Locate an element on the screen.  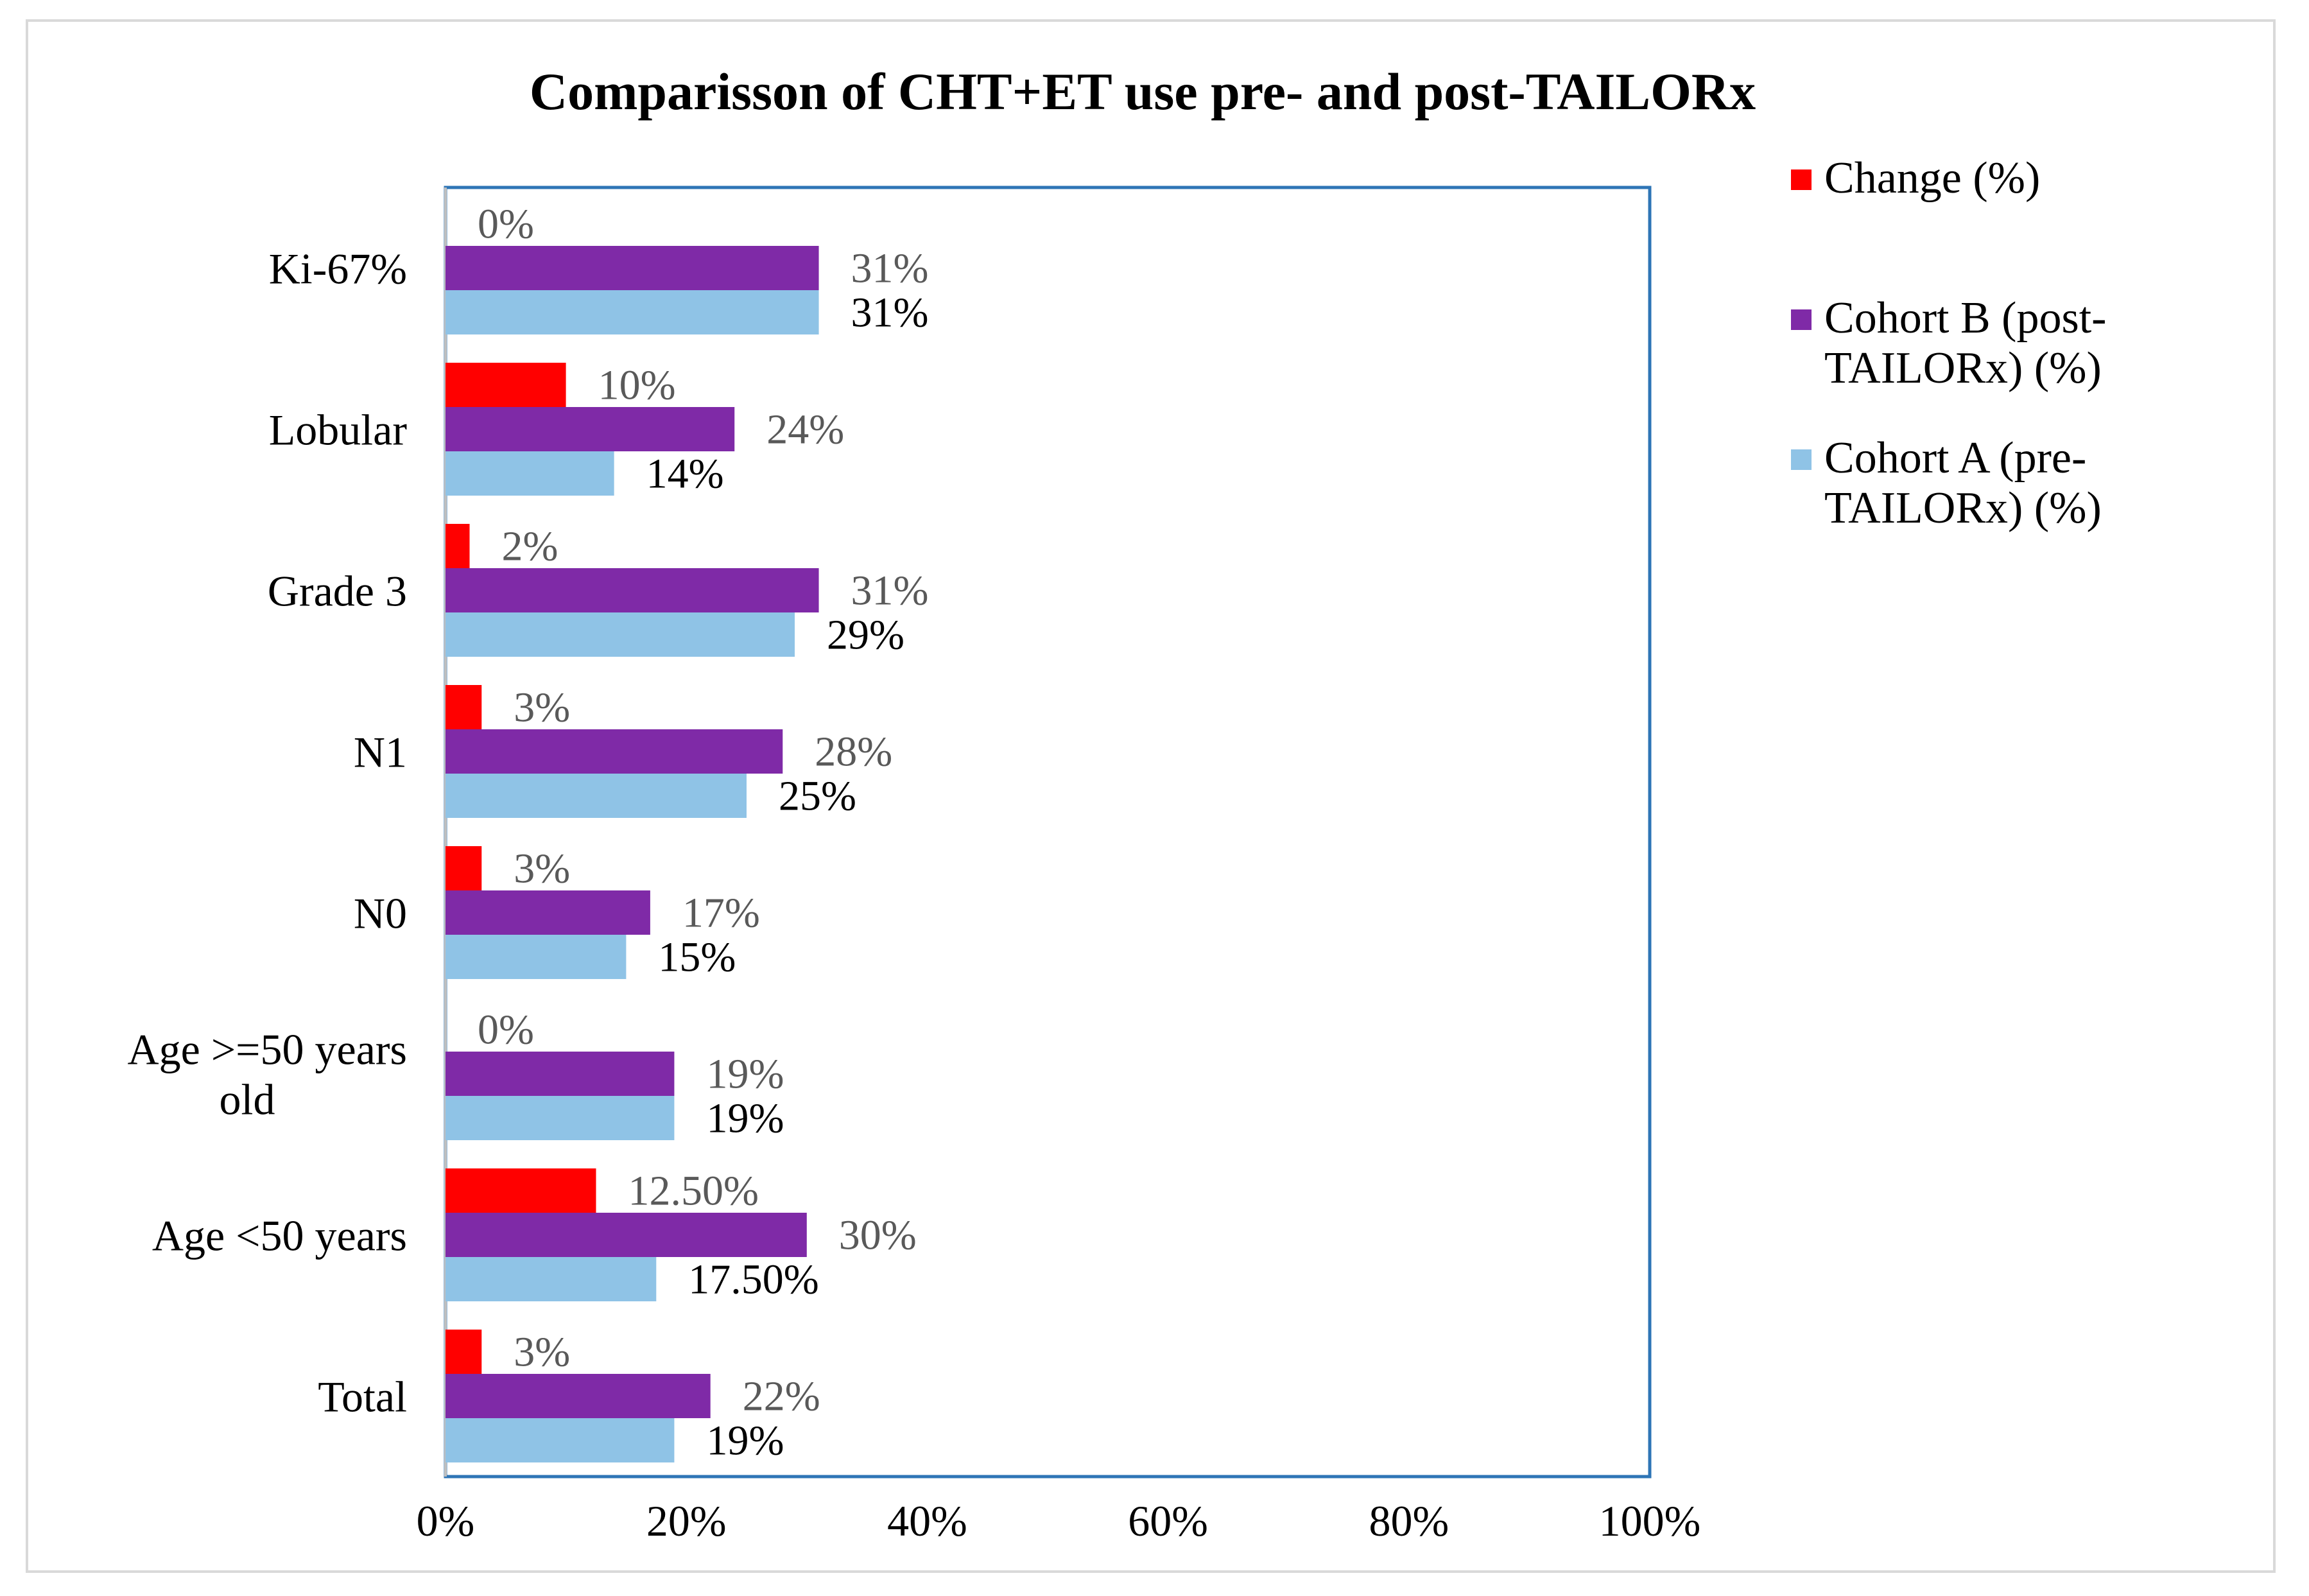
legend-swatch-change is located at coordinates (1802, 179).